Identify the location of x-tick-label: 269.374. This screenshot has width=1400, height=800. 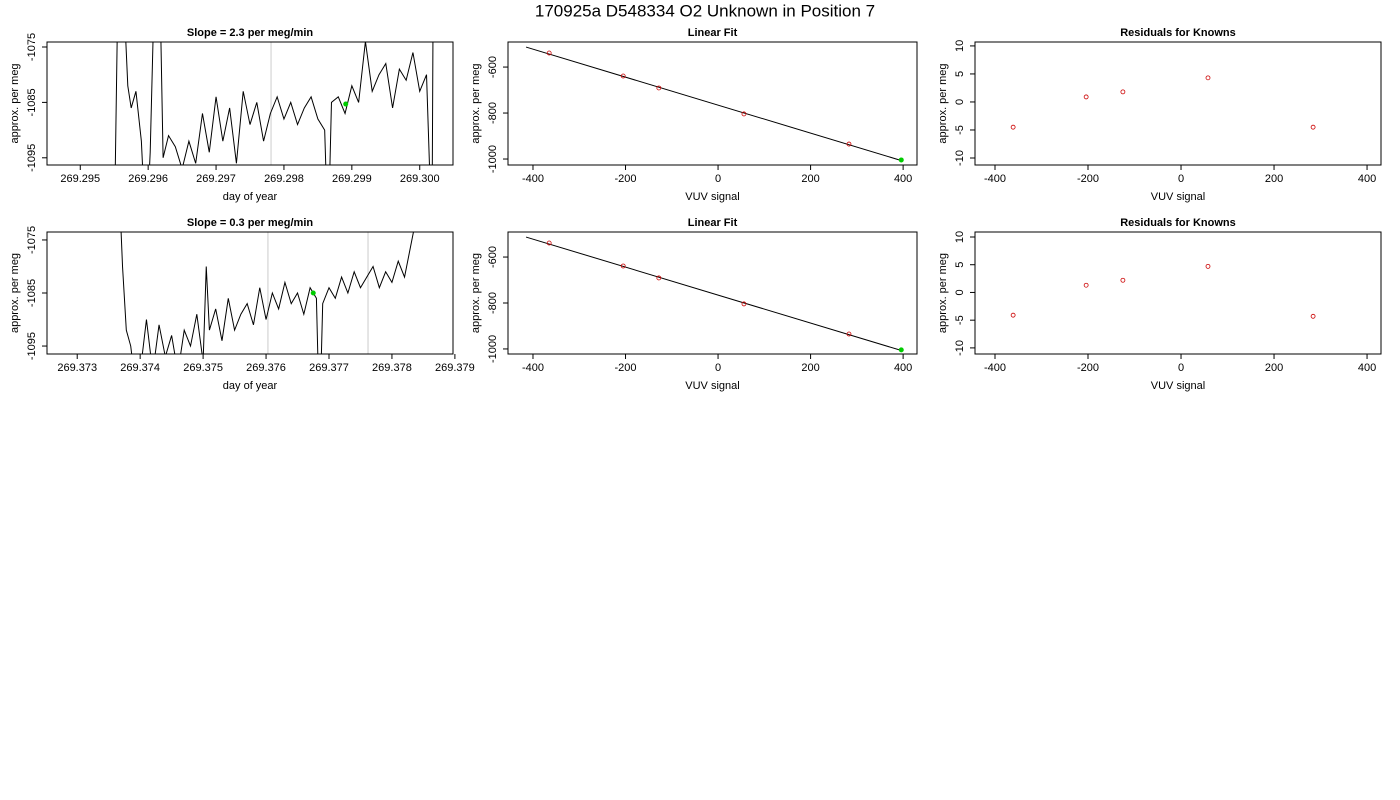
(140, 368).